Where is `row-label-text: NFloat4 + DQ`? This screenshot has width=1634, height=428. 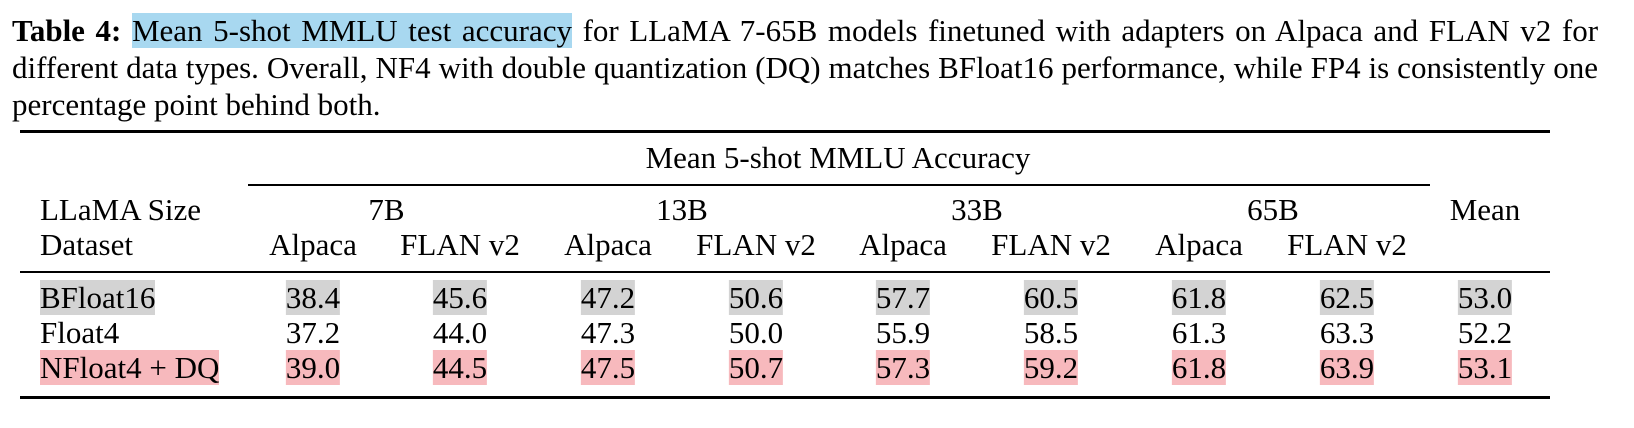
row-label-text: NFloat4 + DQ is located at coordinates (130, 367).